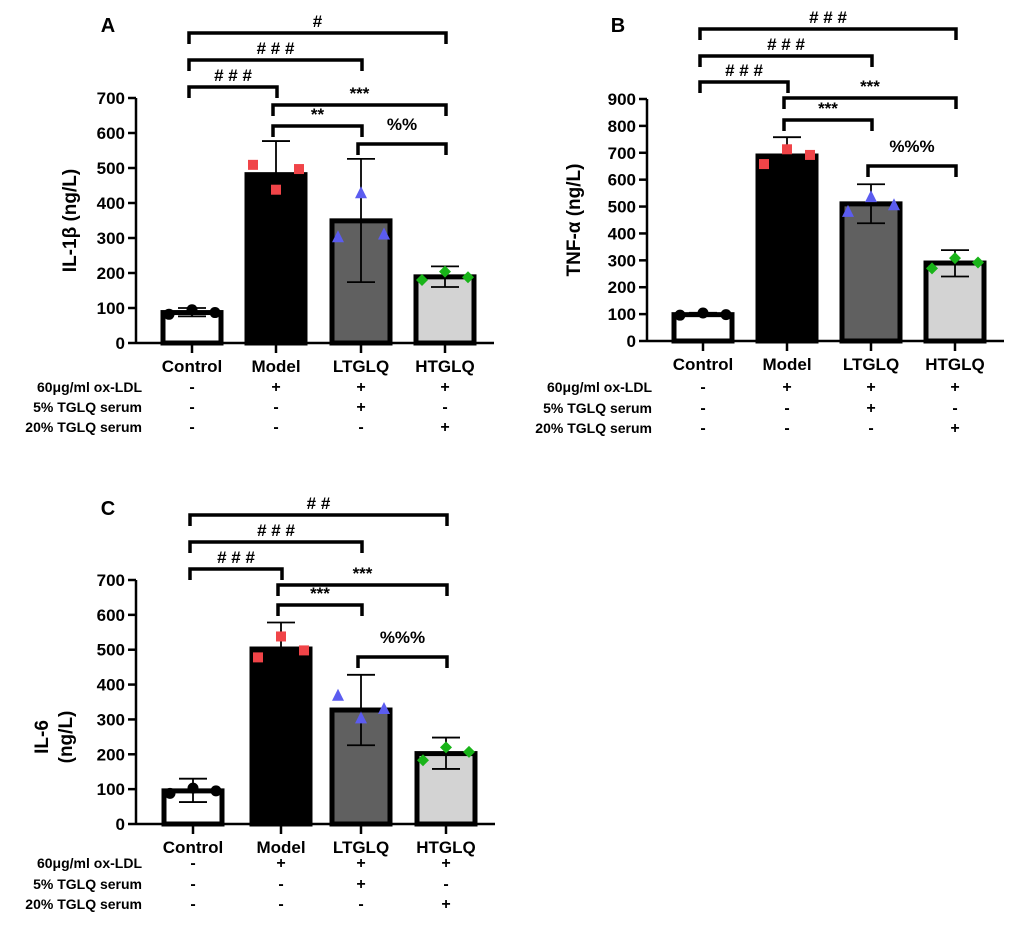  Describe the element at coordinates (108, 509) in the screenshot. I see `panel-label: C` at that location.